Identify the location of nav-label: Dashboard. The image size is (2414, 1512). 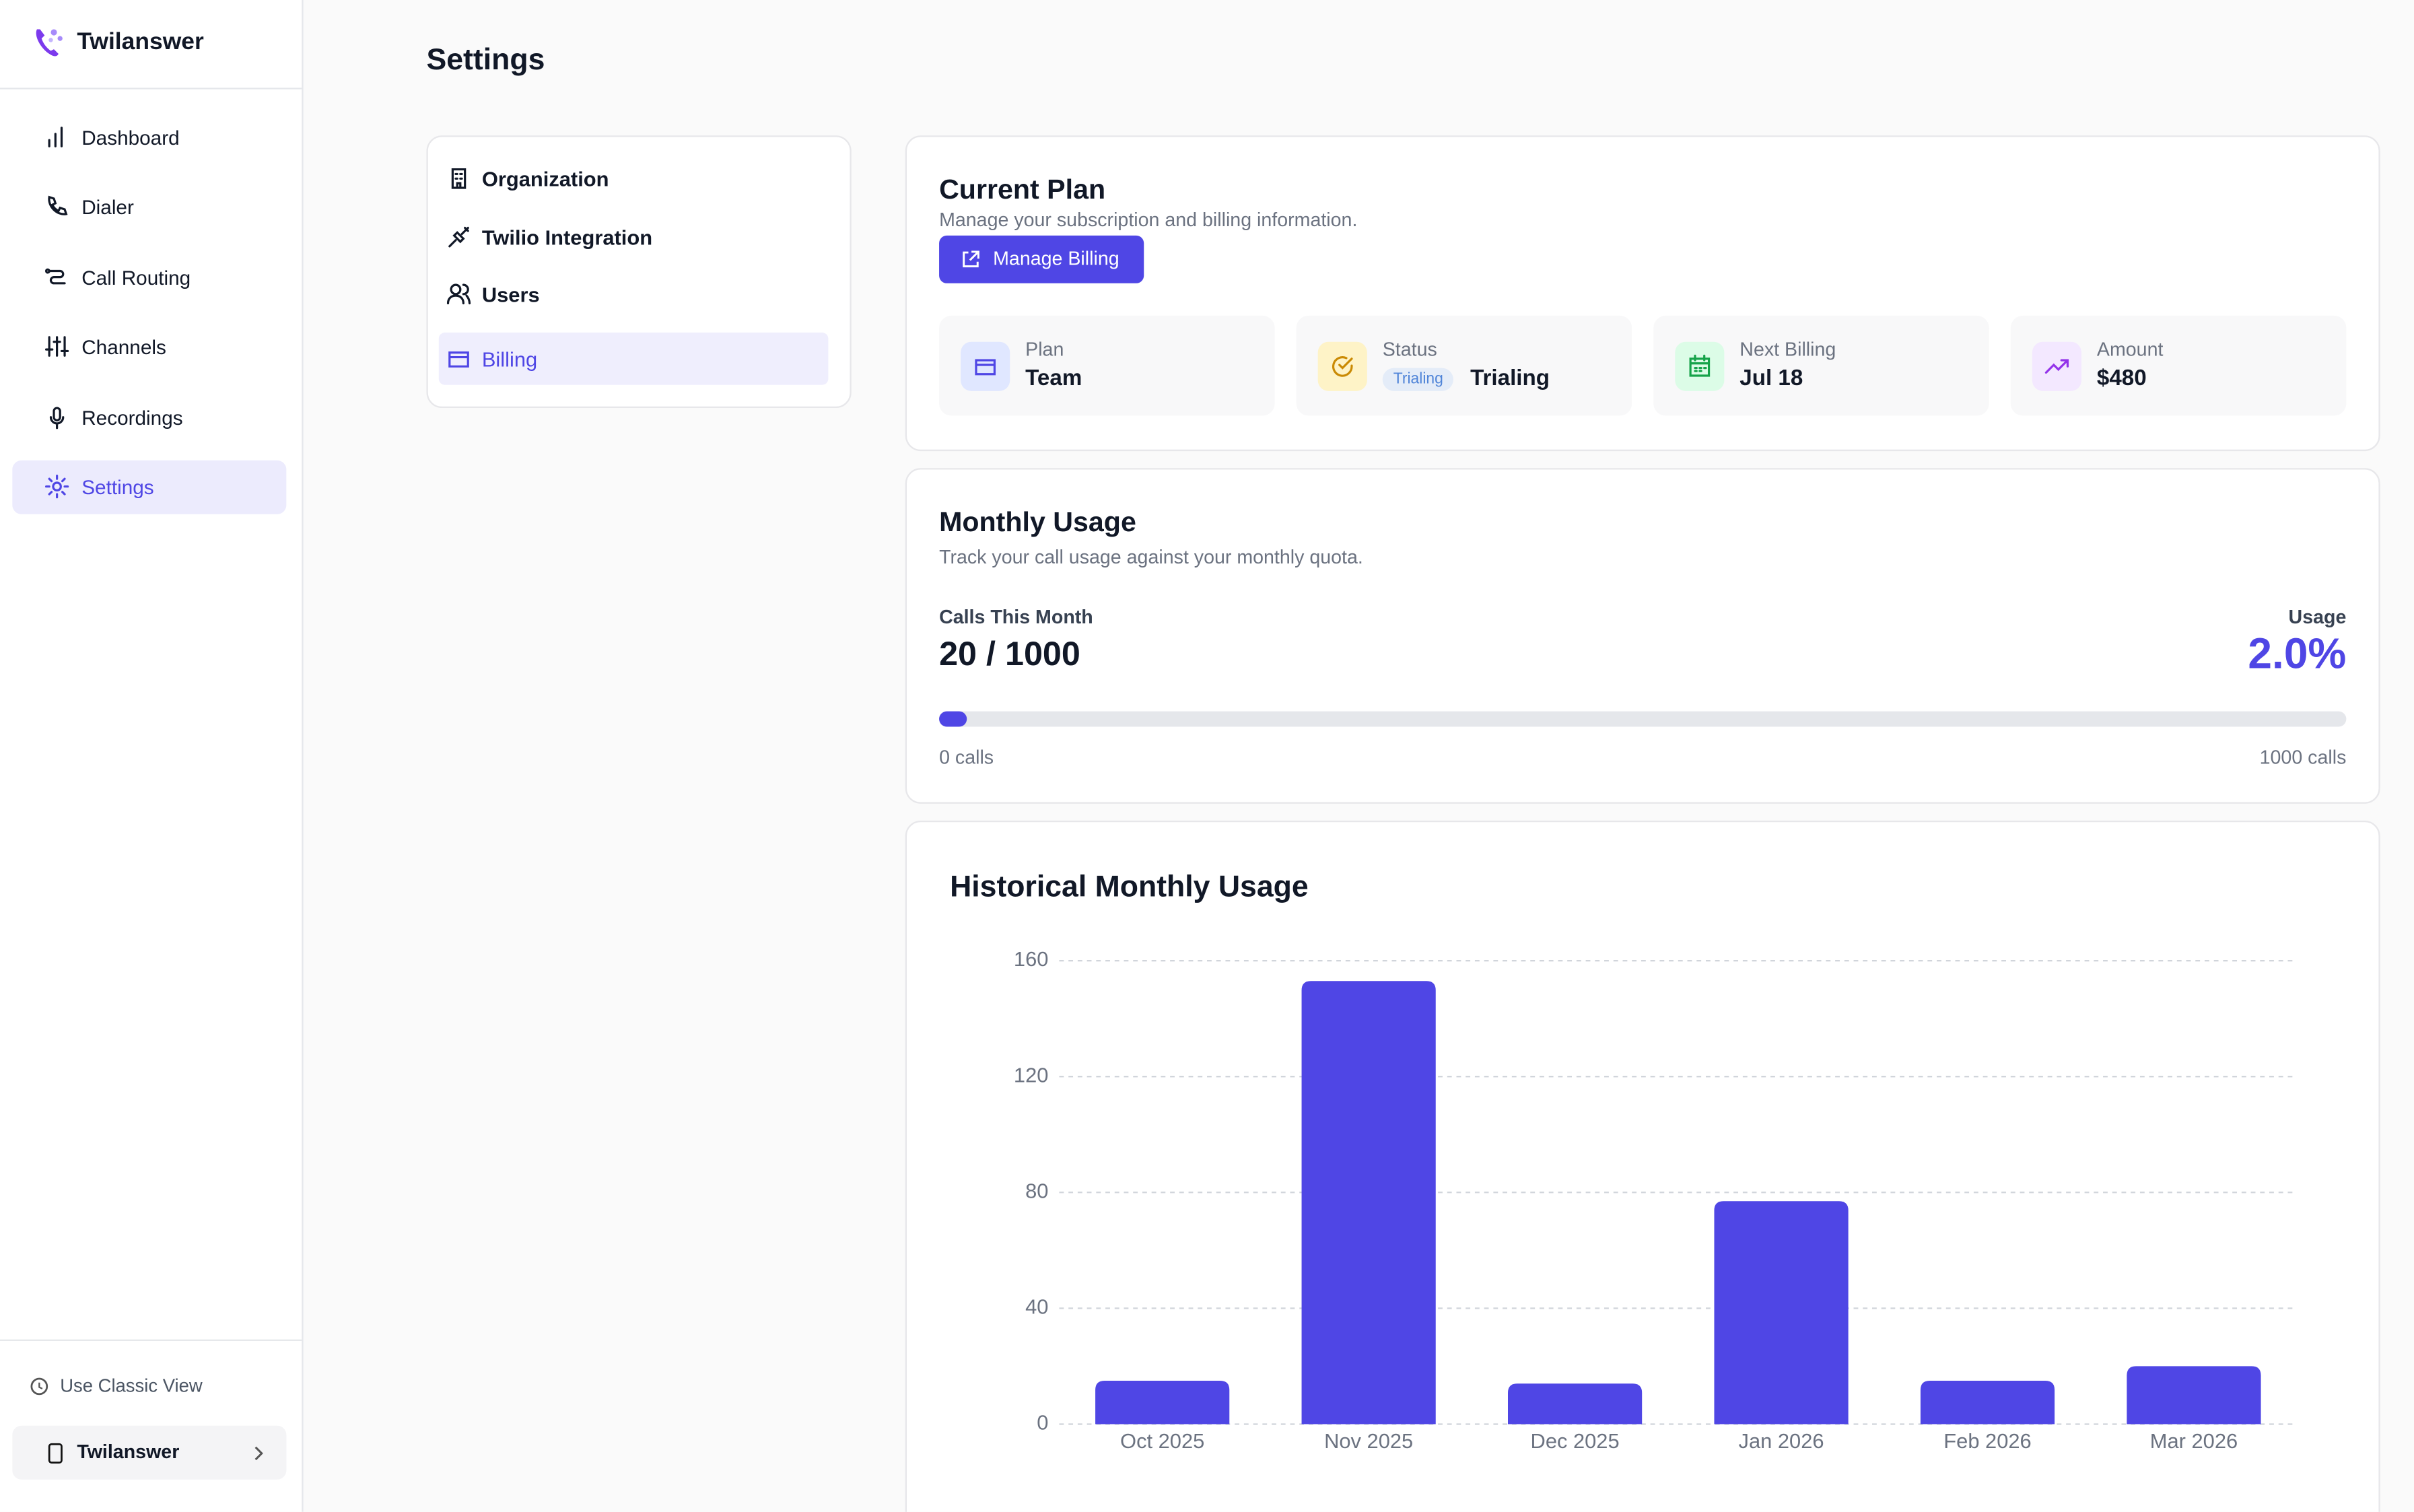
(130, 137).